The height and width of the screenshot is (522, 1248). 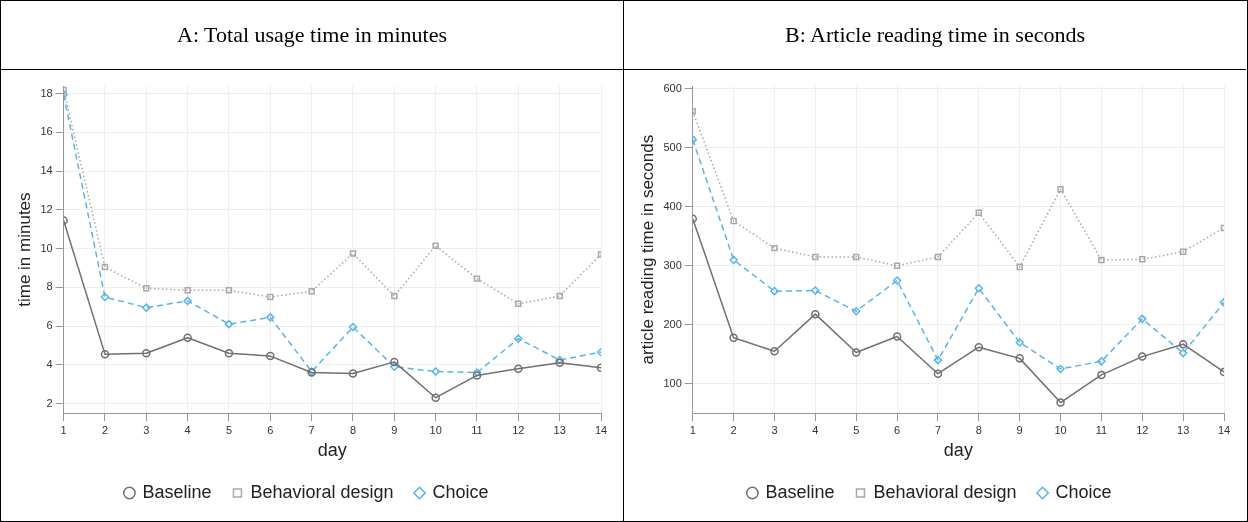 What do you see at coordinates (46, 169) in the screenshot?
I see `y-tick-label: 14` at bounding box center [46, 169].